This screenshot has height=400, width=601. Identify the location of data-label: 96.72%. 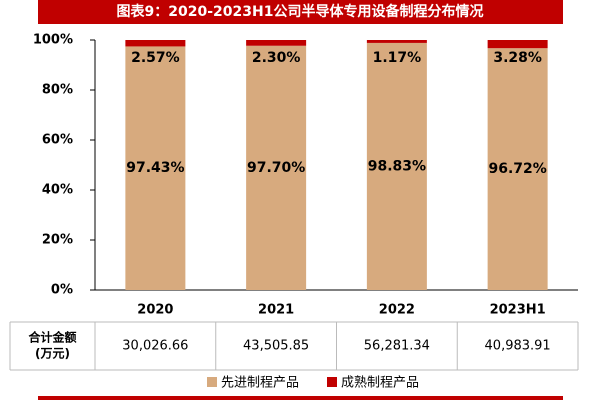
(517, 169).